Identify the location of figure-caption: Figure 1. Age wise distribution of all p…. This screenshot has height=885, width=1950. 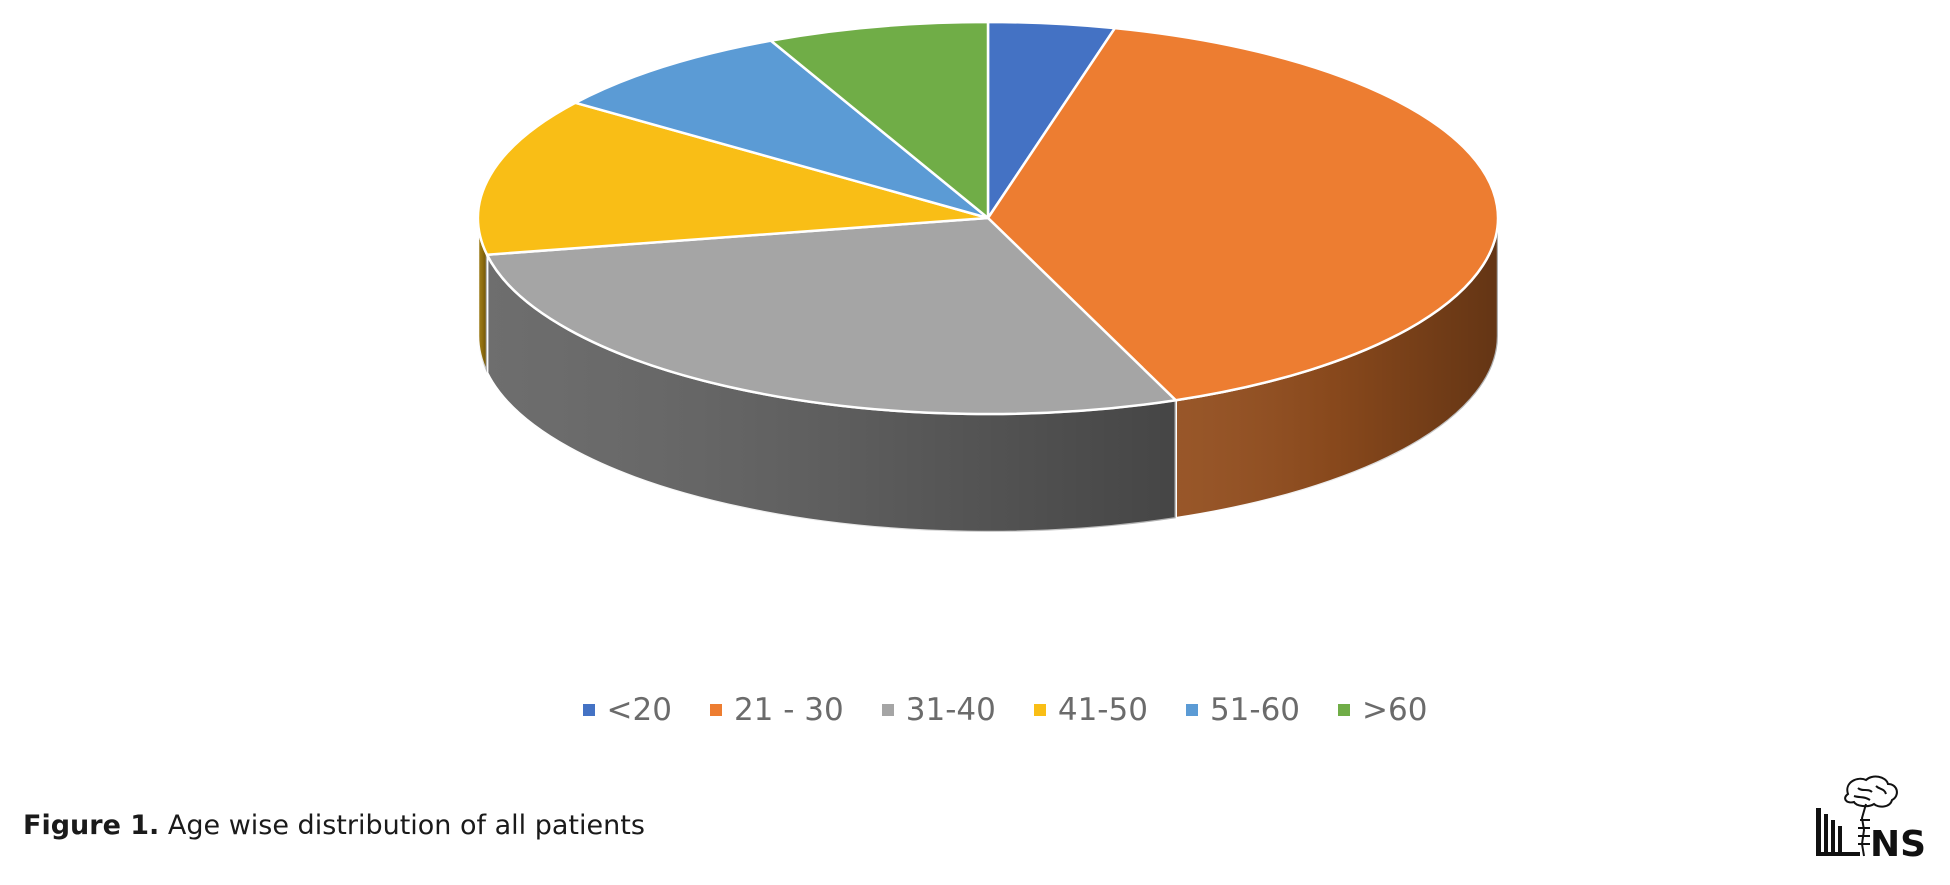
(334, 825).